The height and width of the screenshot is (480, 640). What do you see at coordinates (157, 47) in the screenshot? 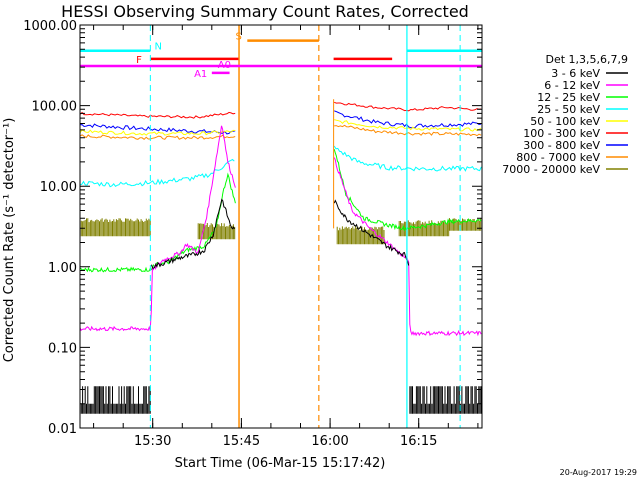
I see `flag-label-n: N` at bounding box center [157, 47].